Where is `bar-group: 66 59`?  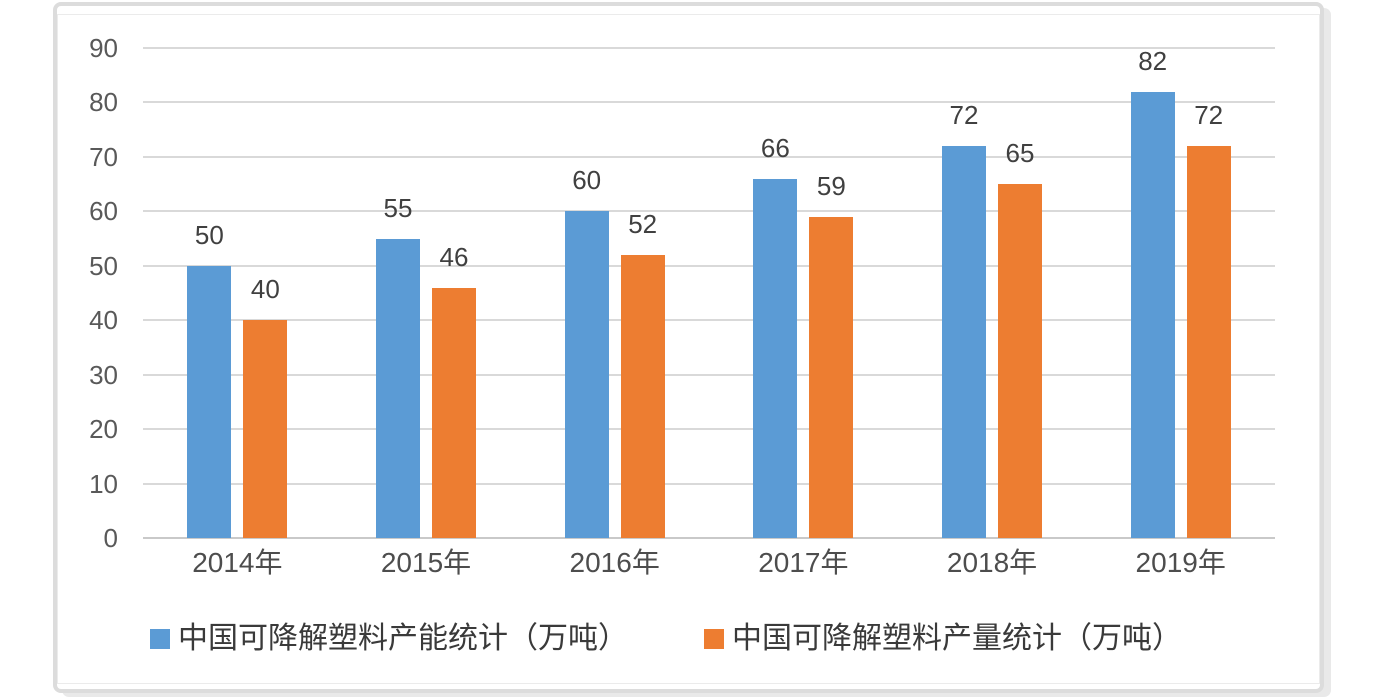 bar-group: 66 59 is located at coordinates (803, 293).